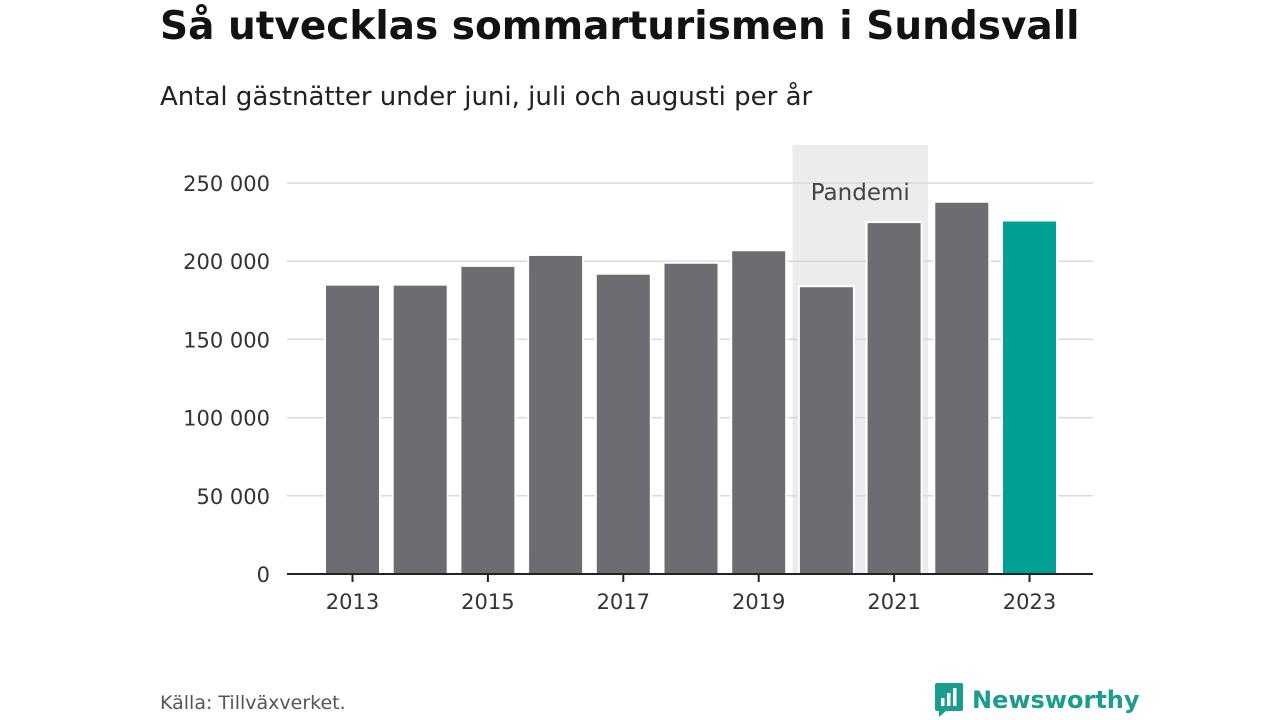  I want to click on x-tick-label: 2019, so click(758, 602).